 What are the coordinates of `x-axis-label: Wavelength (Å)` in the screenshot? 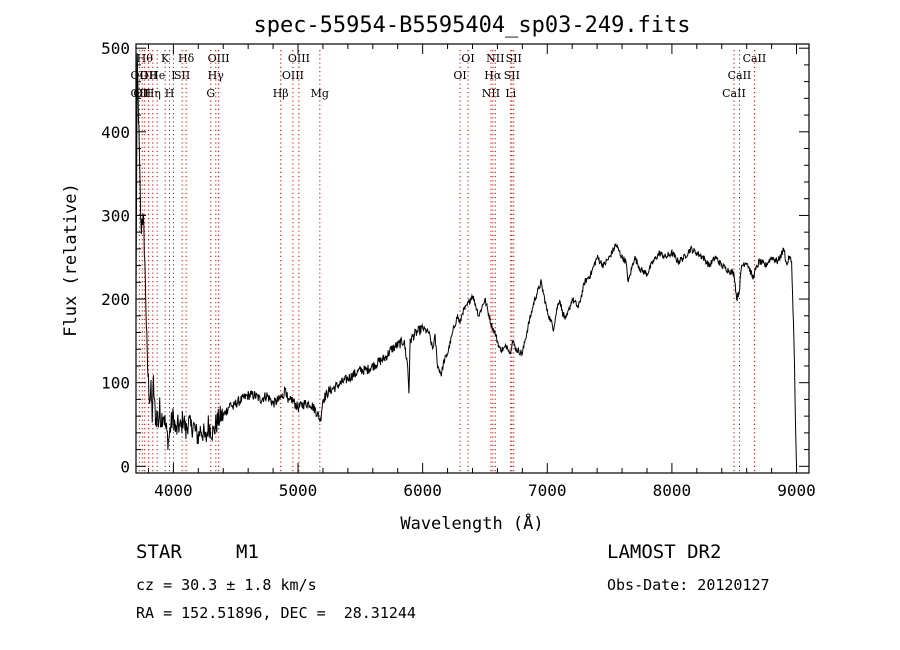 It's located at (471, 523).